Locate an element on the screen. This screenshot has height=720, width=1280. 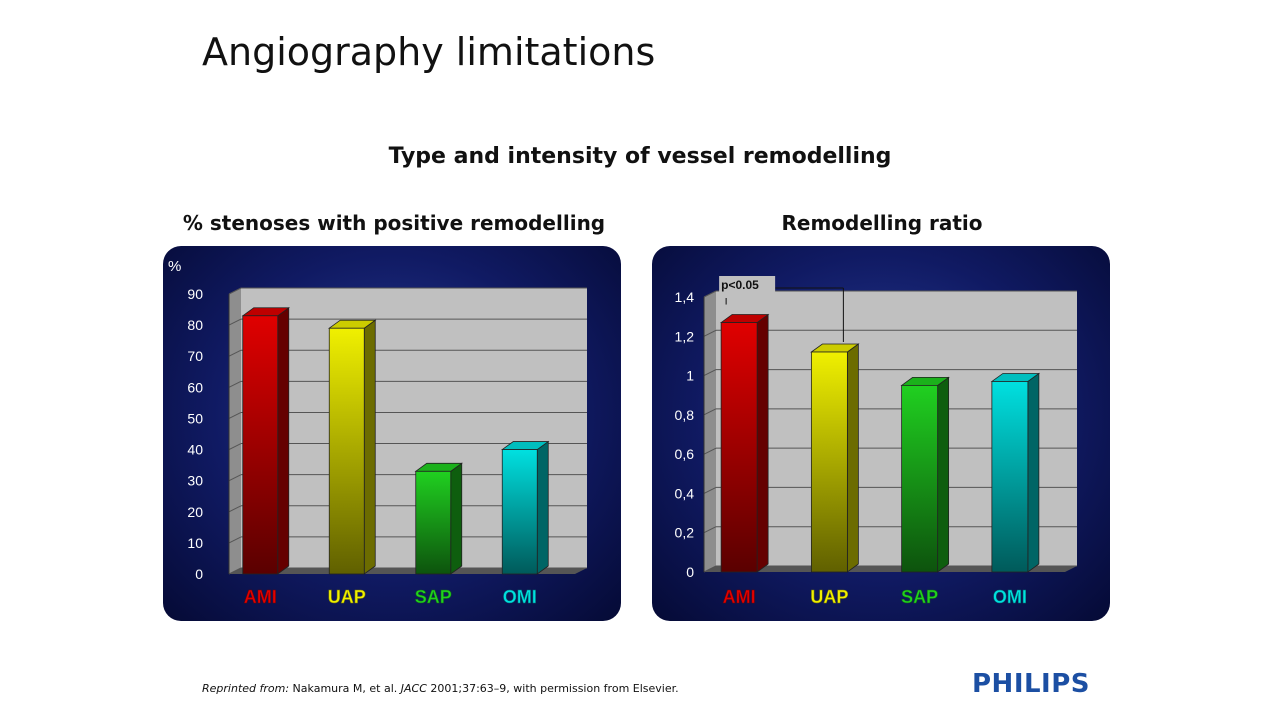
bar-chart-remodelling-ratio: 0 0,2 0,4 0,6 0,8 1 1,2 1,4 AMI UAP SAP OMI p<0.05 is located at coordinates (876, 441).